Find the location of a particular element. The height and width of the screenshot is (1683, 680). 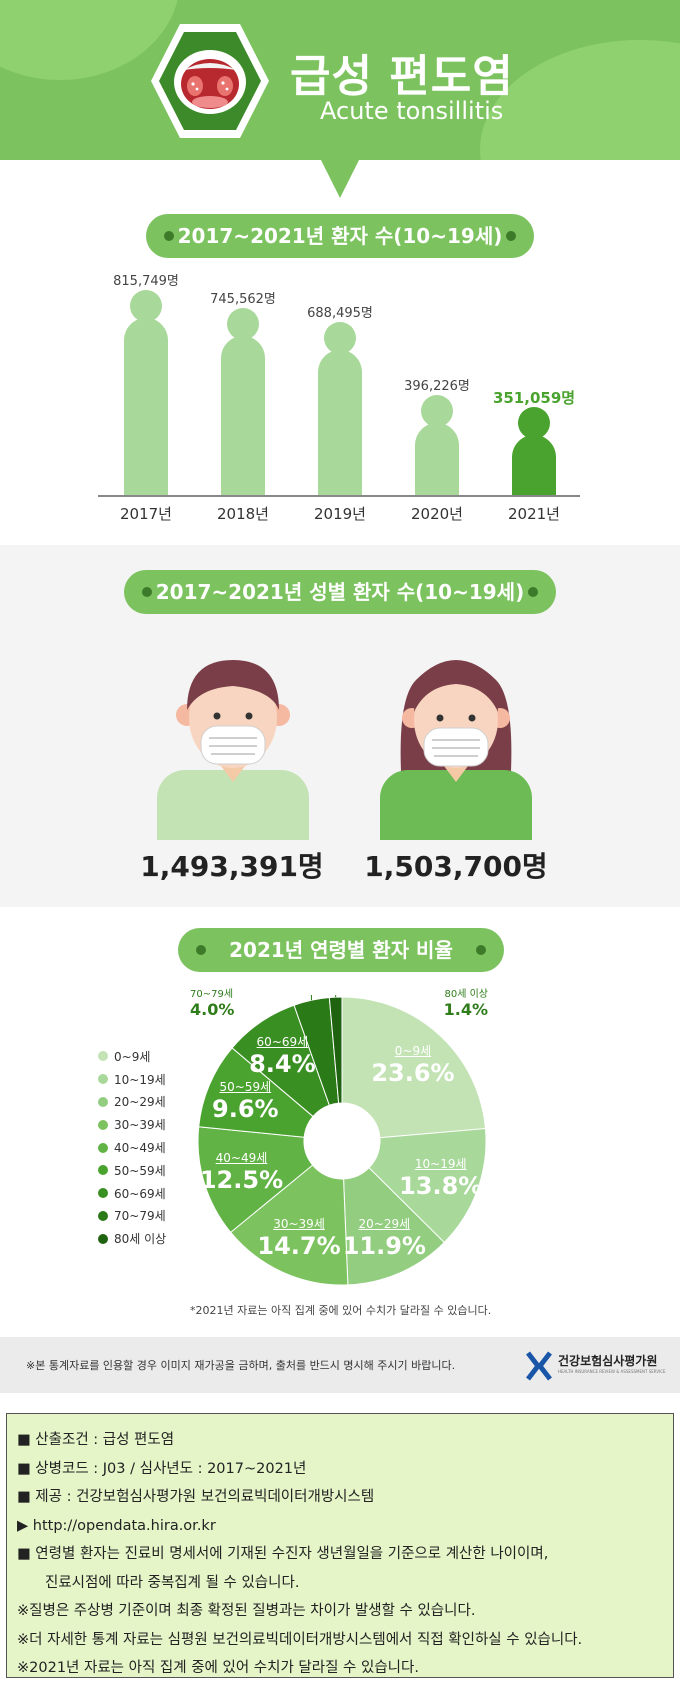

legend-item: 0~9세 is located at coordinates (132, 1056).